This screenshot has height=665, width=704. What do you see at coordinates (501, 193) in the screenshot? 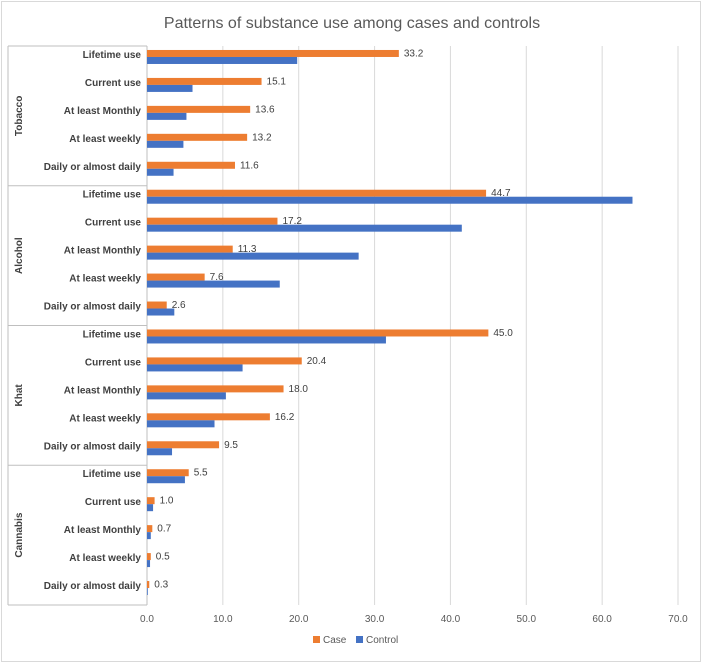
I see `data-label-case: 44.7` at bounding box center [501, 193].